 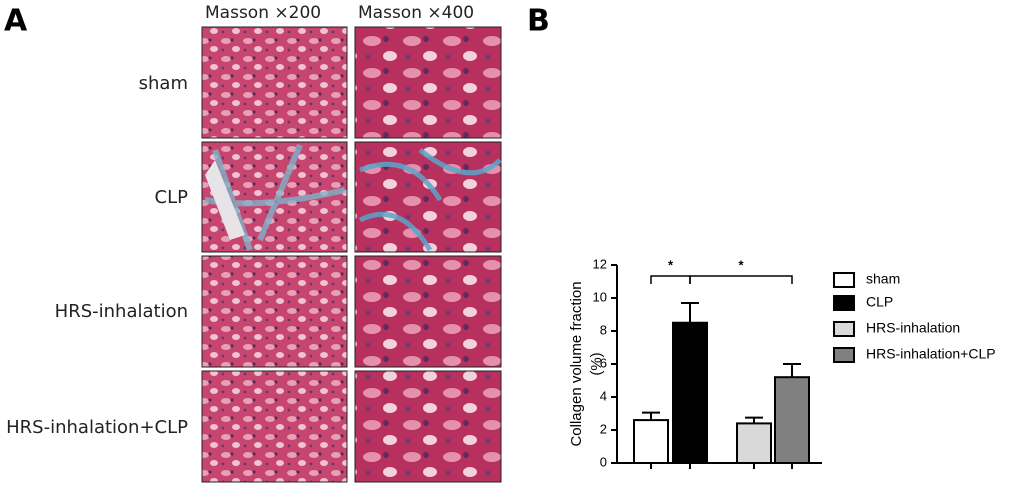 I want to click on legend-label: sham, so click(x=883, y=279).